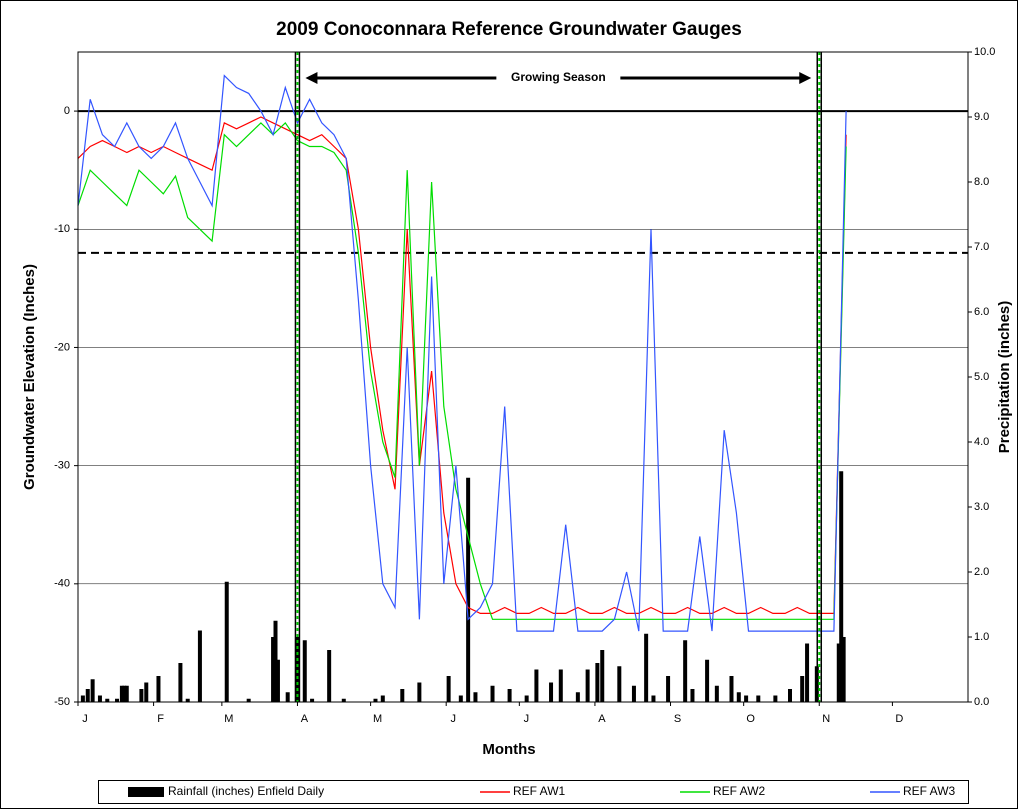 The image size is (1018, 809). I want to click on y-tick-label: -10, so click(62, 229).